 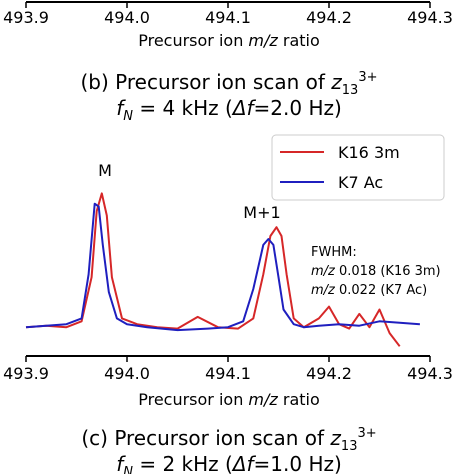 I want to click on top-x-tick-label: 494.1, so click(x=228, y=17).